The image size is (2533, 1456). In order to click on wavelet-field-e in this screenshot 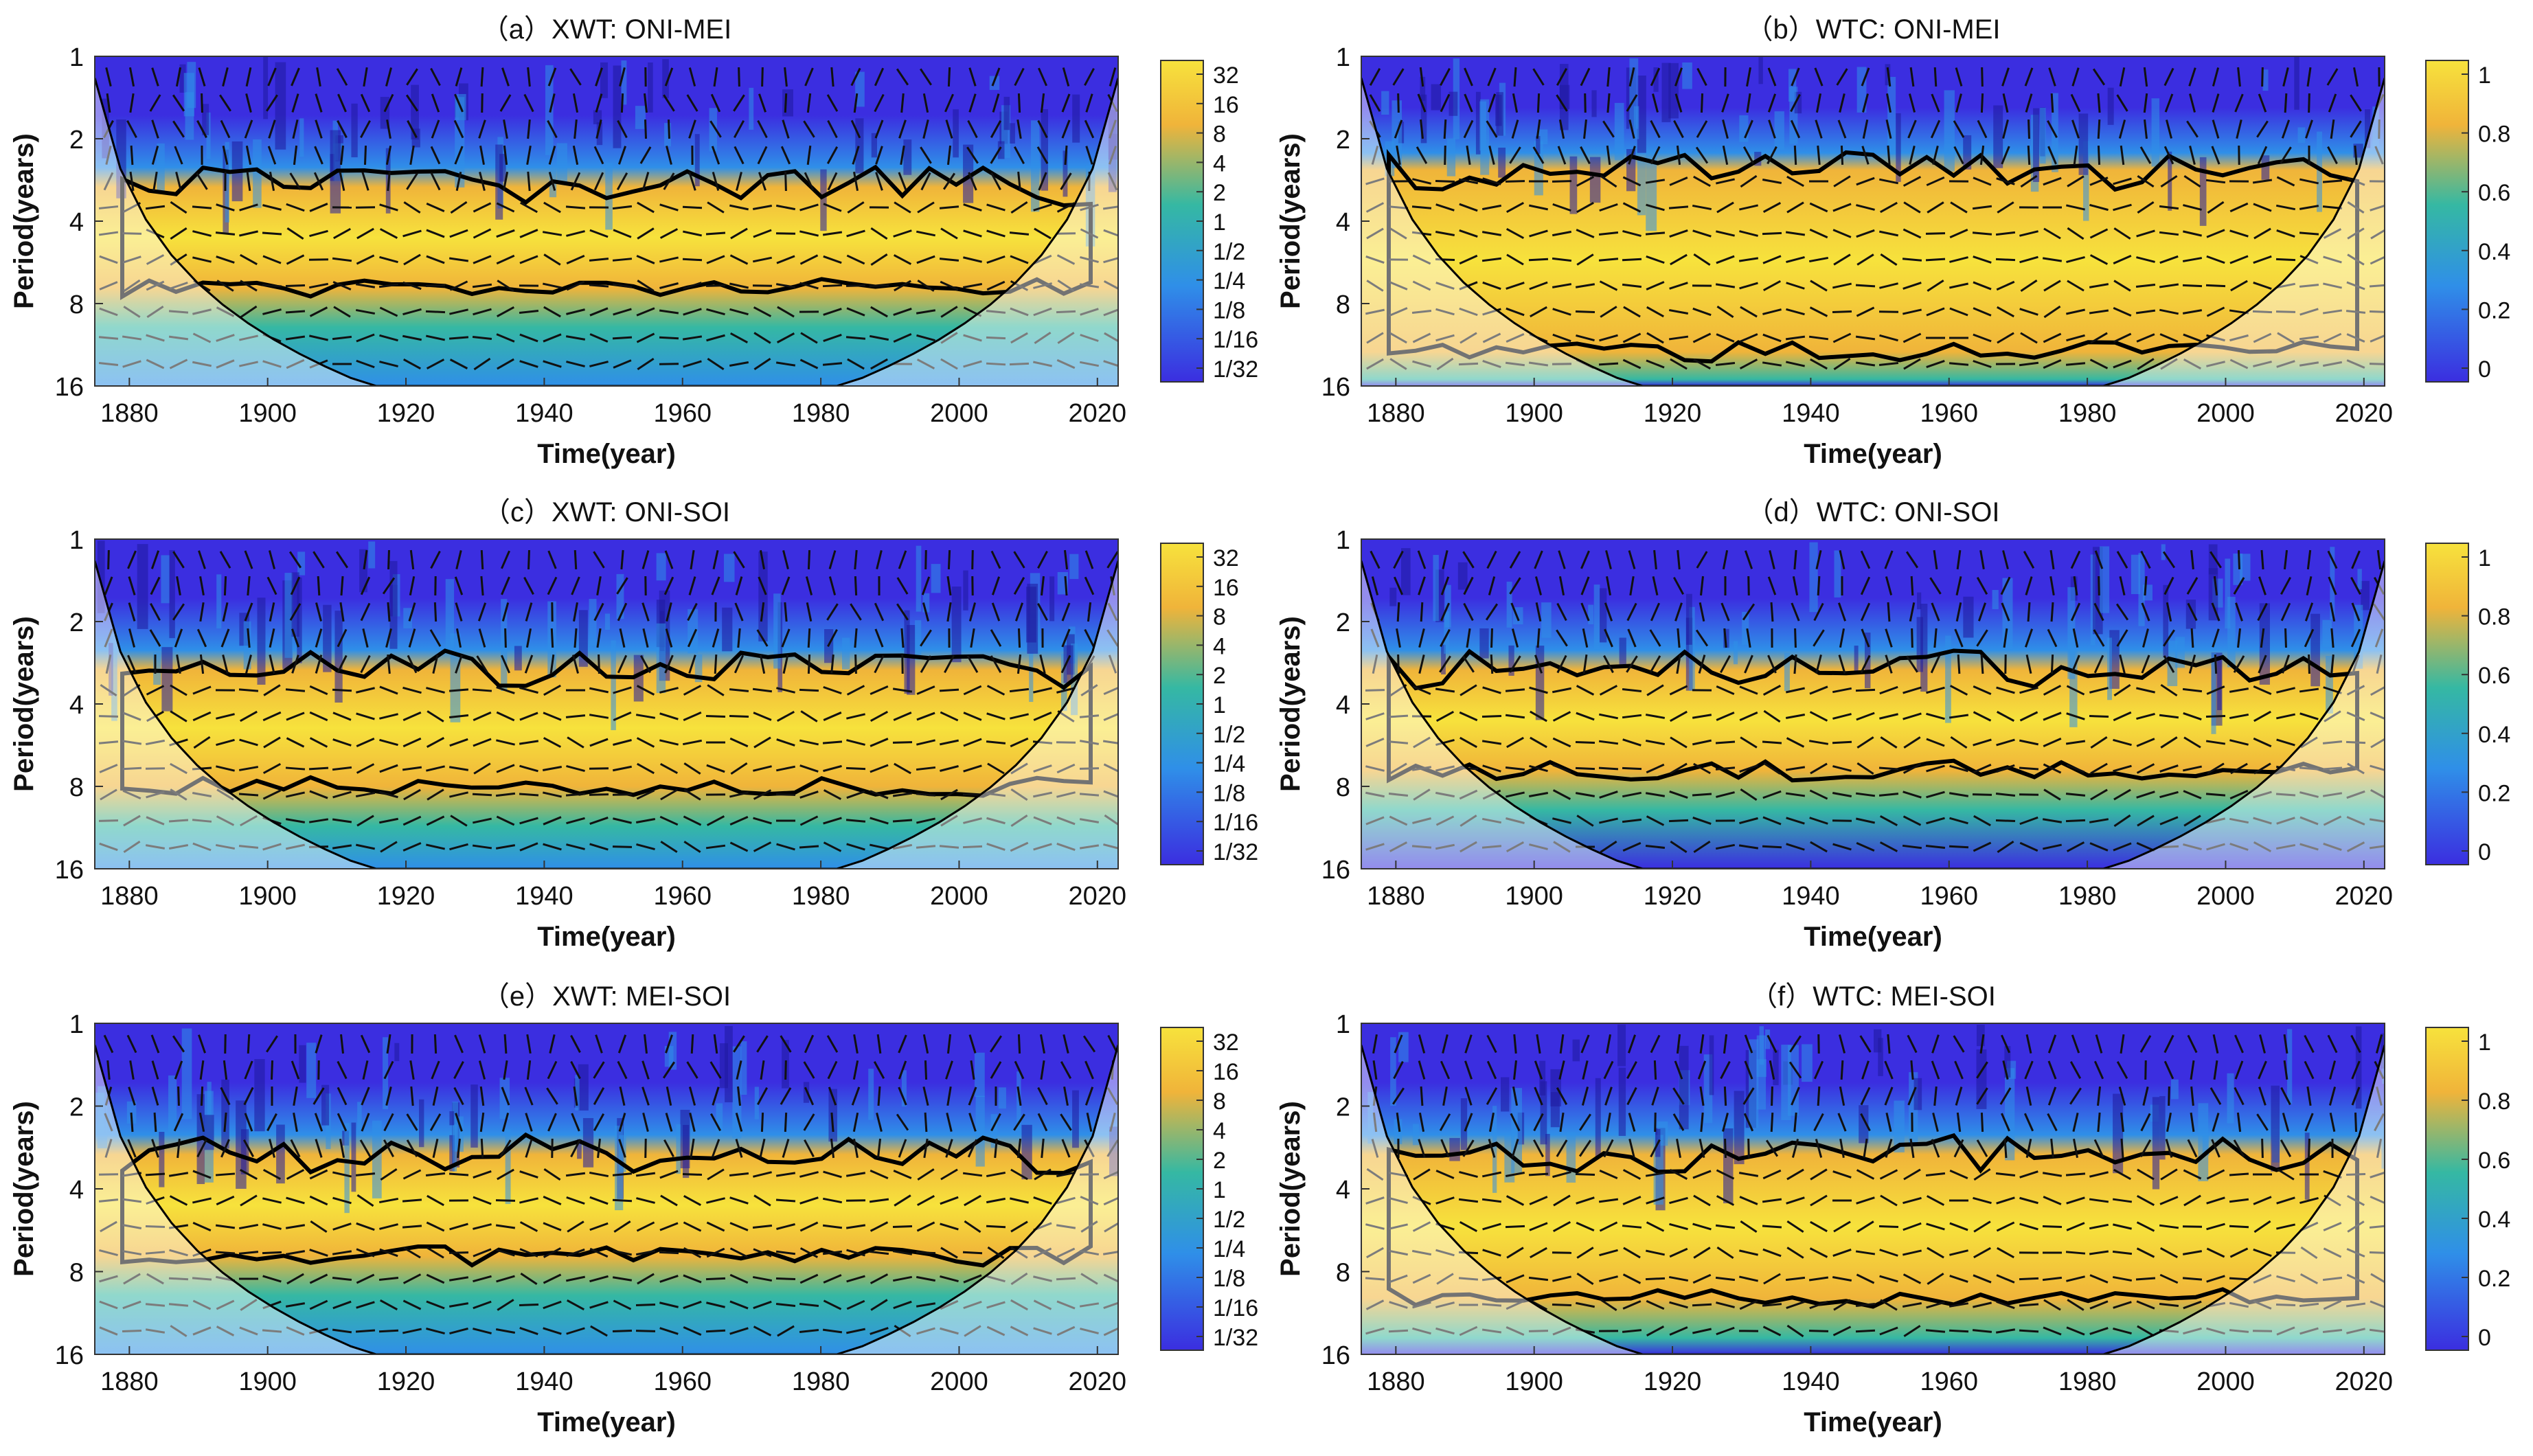, I will do `click(606, 1188)`.